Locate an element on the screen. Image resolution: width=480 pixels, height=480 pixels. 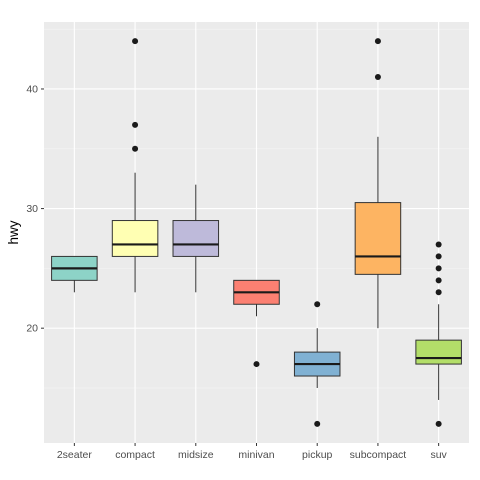
x-tick-label: midsize is located at coordinates (196, 455).